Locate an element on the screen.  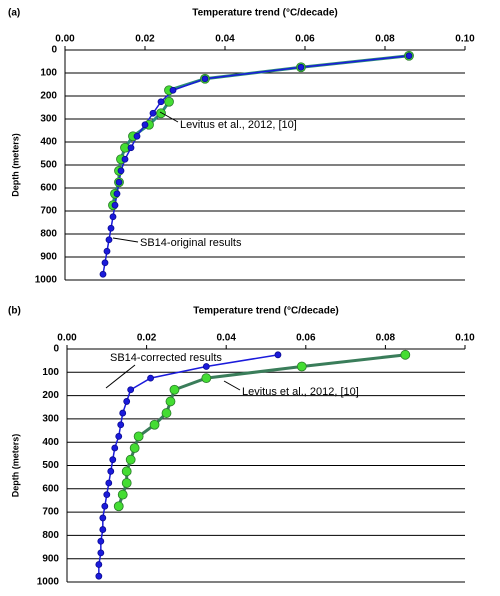
panel-label: (a) is located at coordinates (14, 13).